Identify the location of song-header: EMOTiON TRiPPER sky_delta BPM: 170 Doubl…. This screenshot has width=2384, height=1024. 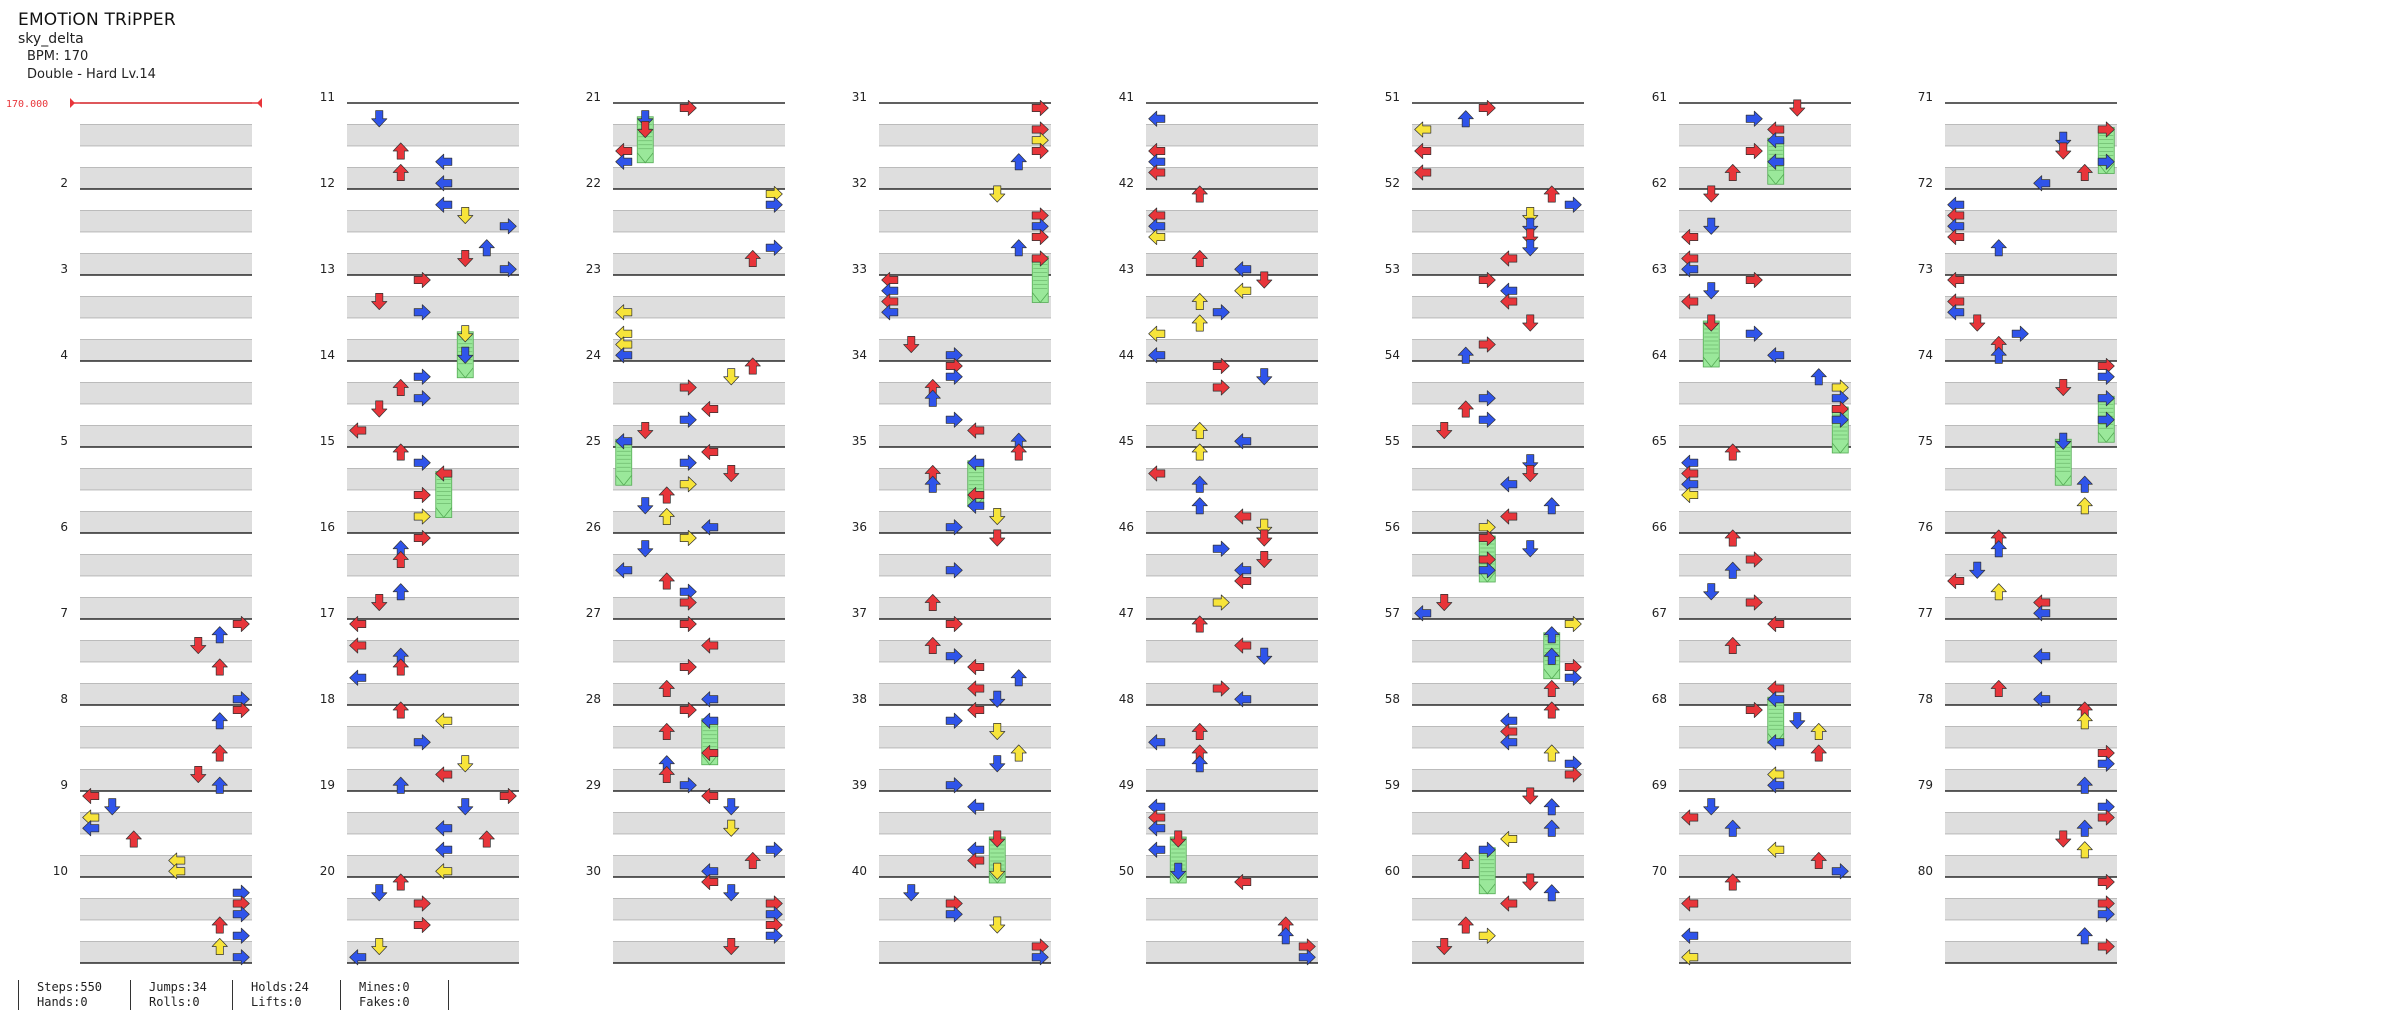
(97, 47).